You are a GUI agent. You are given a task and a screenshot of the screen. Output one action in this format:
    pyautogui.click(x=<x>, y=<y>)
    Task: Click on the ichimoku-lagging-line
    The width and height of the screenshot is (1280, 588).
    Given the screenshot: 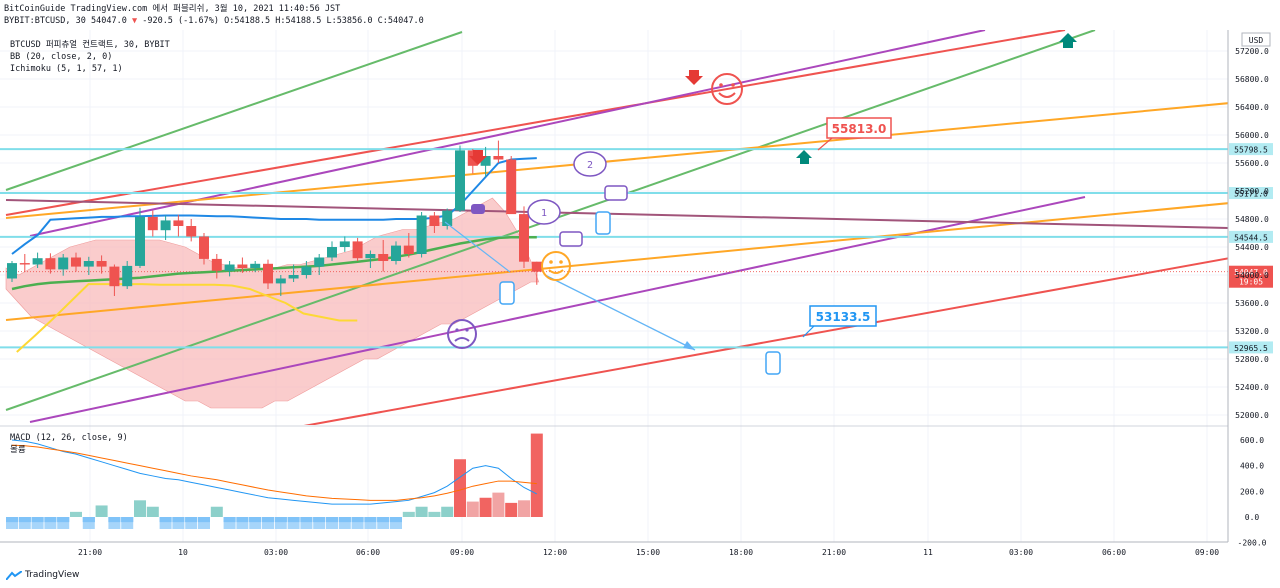 What is the action you would take?
    pyautogui.click(x=187, y=318)
    